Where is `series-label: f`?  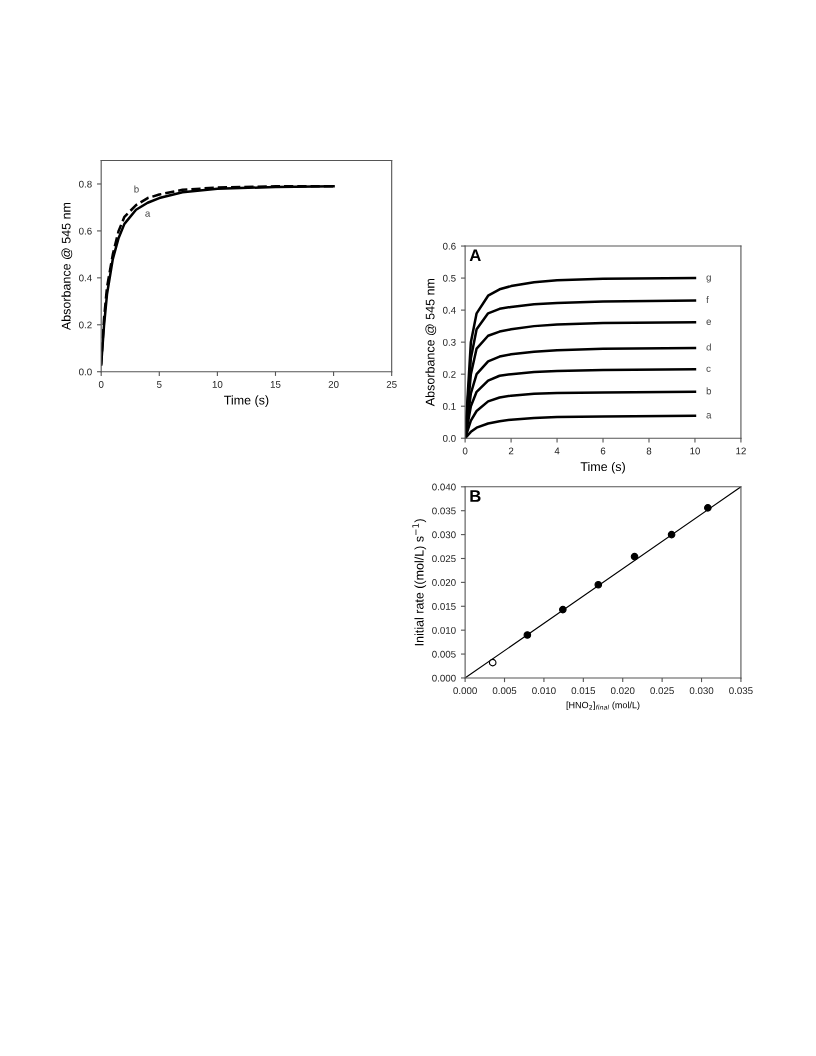 series-label: f is located at coordinates (707, 299).